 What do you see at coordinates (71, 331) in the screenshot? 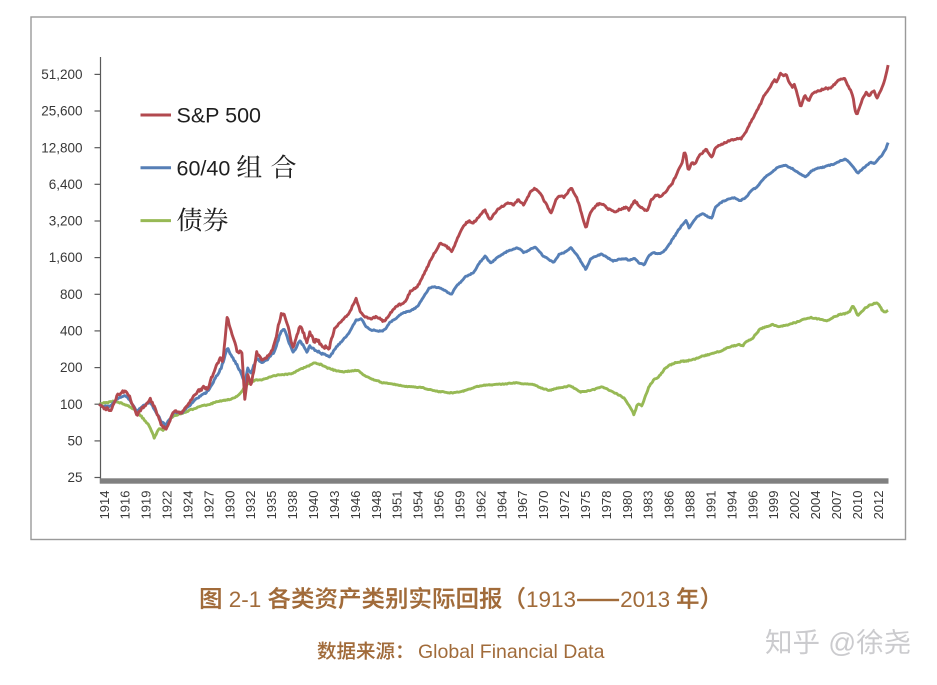
I see `svg-text: 400` at bounding box center [71, 331].